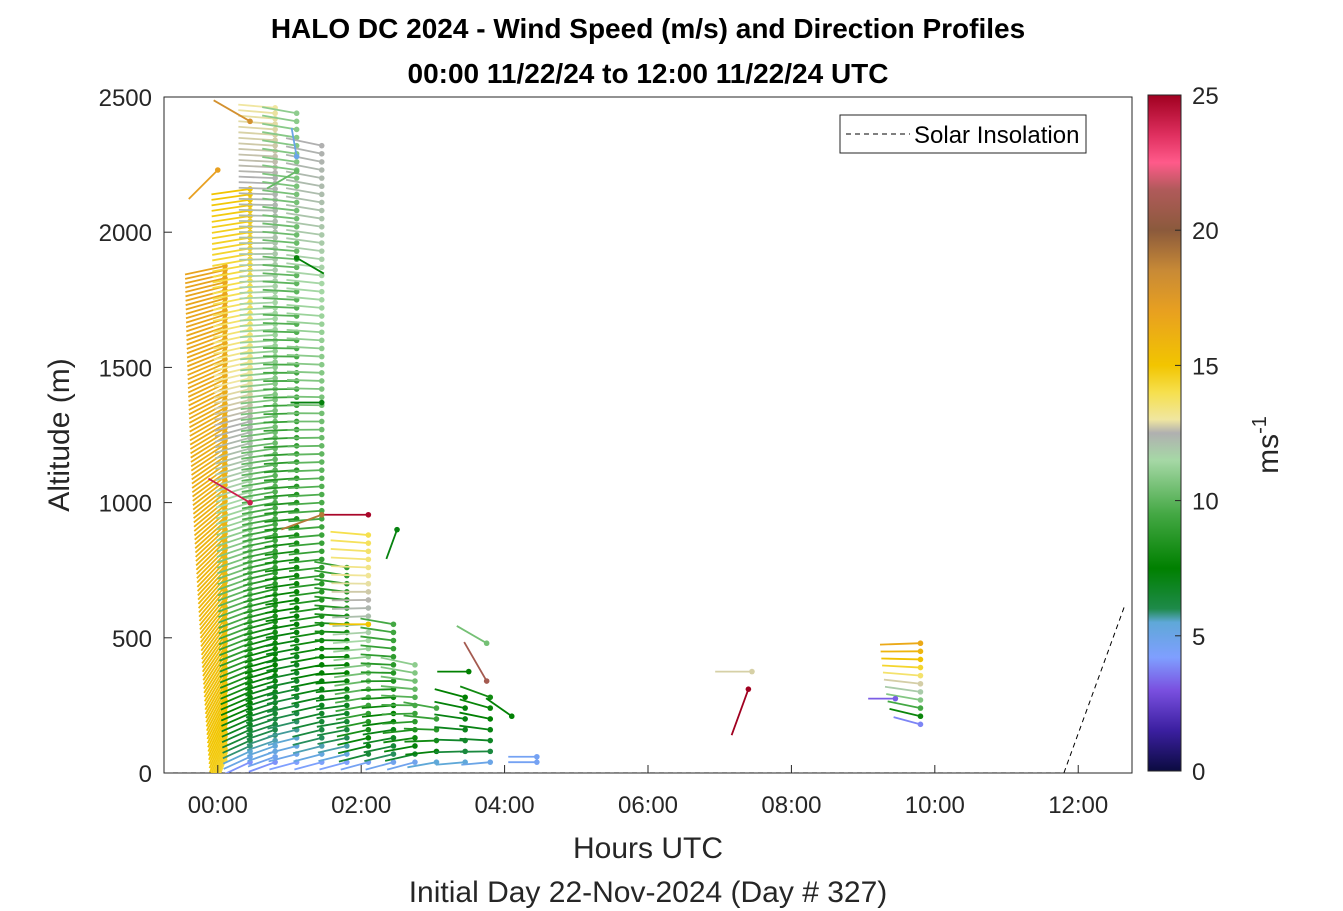 The image size is (1343, 911). What do you see at coordinates (791, 805) in the screenshot?
I see `x-tick-label: 08:00` at bounding box center [791, 805].